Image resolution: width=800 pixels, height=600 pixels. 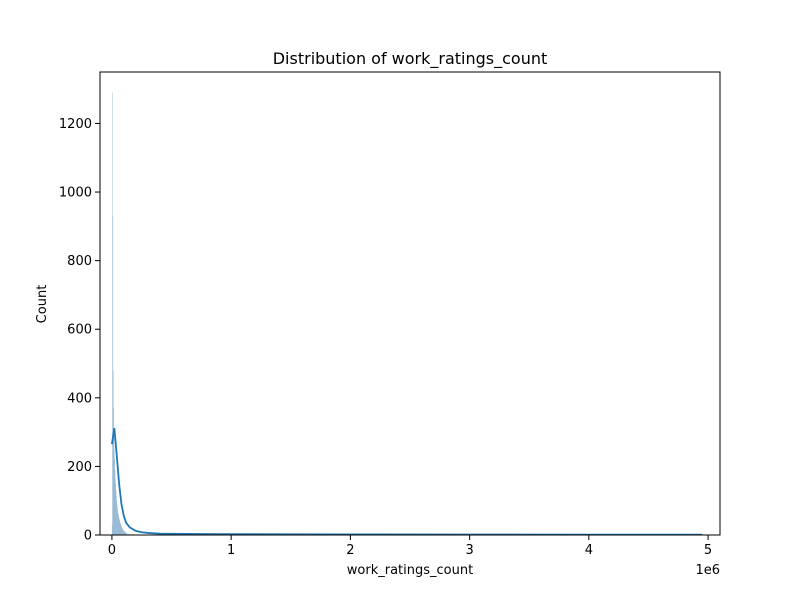 I want to click on x-tick-label: 1, so click(x=231, y=550).